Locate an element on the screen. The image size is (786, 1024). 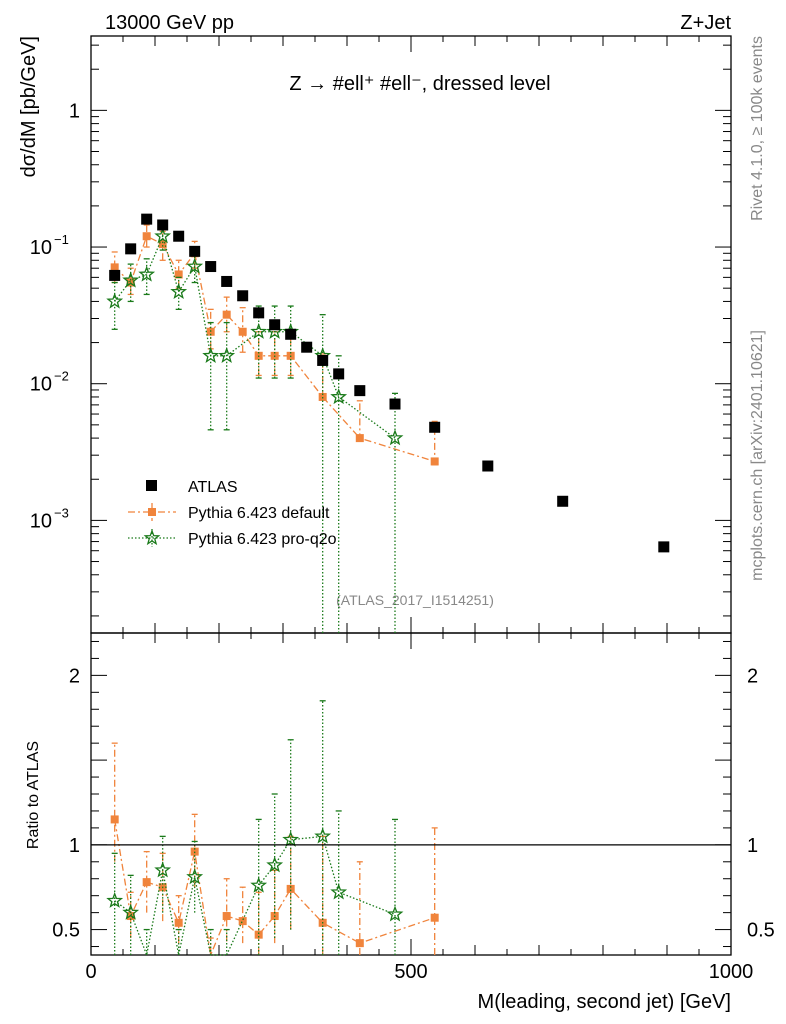
y-tick-label-exponent: −3 is located at coordinates (61, 512).